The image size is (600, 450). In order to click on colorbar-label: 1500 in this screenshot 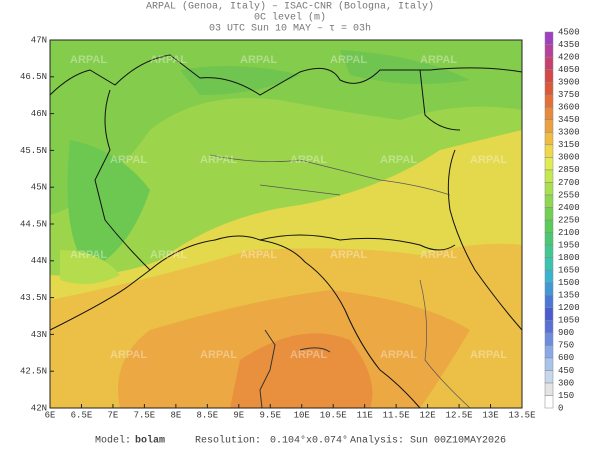, I will do `click(569, 283)`.